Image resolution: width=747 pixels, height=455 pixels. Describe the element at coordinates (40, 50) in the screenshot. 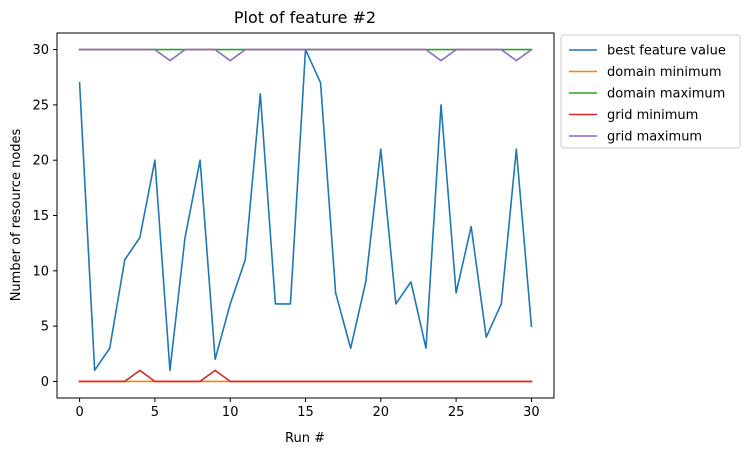

I see `y-tick-label-6: 30` at that location.